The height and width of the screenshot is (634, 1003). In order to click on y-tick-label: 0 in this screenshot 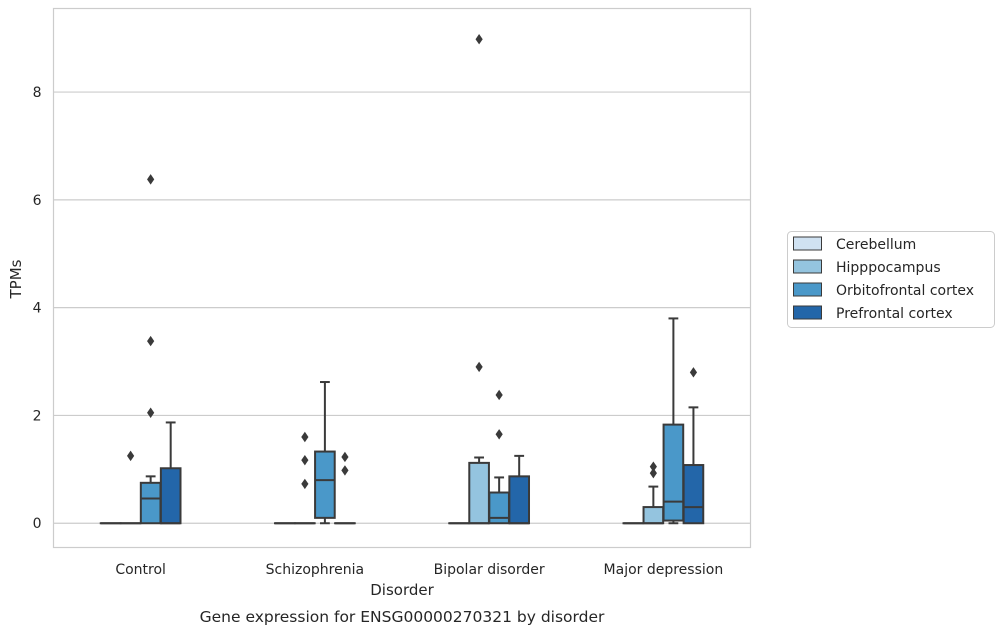, I will do `click(37, 524)`.